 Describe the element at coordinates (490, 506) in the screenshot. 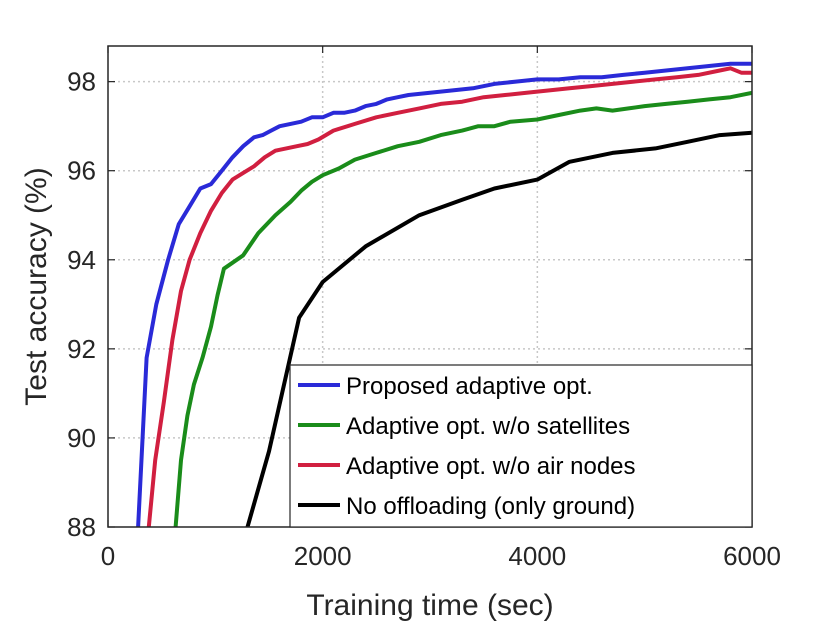

I see `legend-label-no-offloading: No offloading (only ground)` at that location.